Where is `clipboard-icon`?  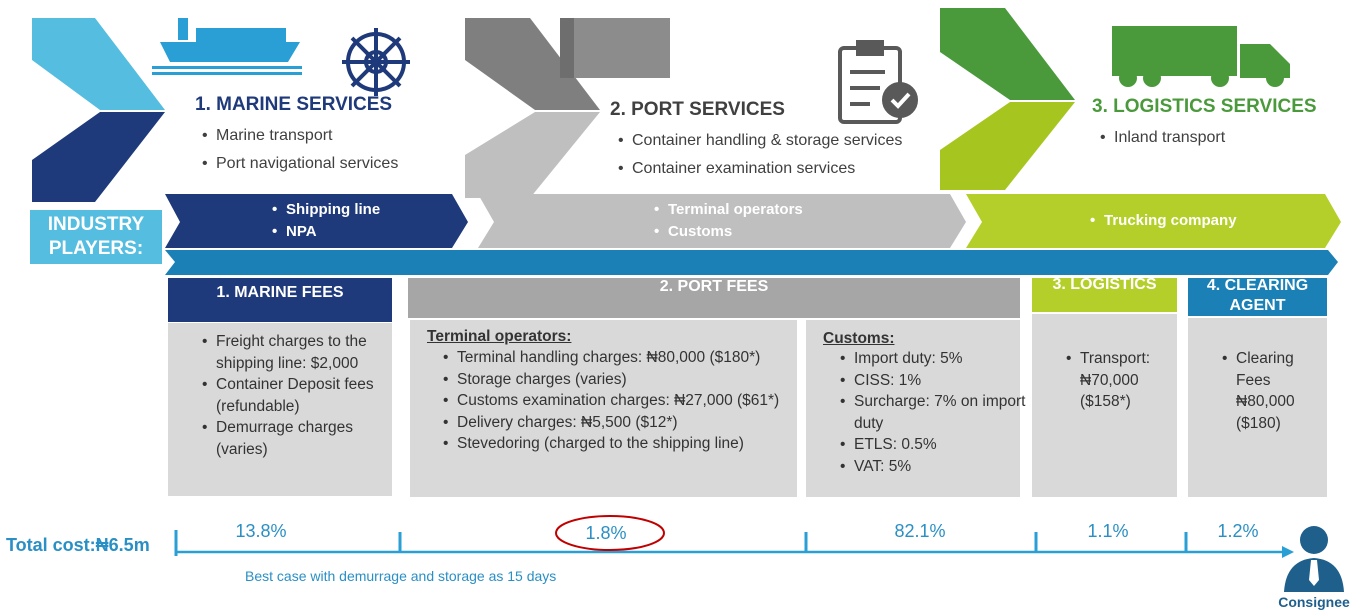
clipboard-icon is located at coordinates (878, 82).